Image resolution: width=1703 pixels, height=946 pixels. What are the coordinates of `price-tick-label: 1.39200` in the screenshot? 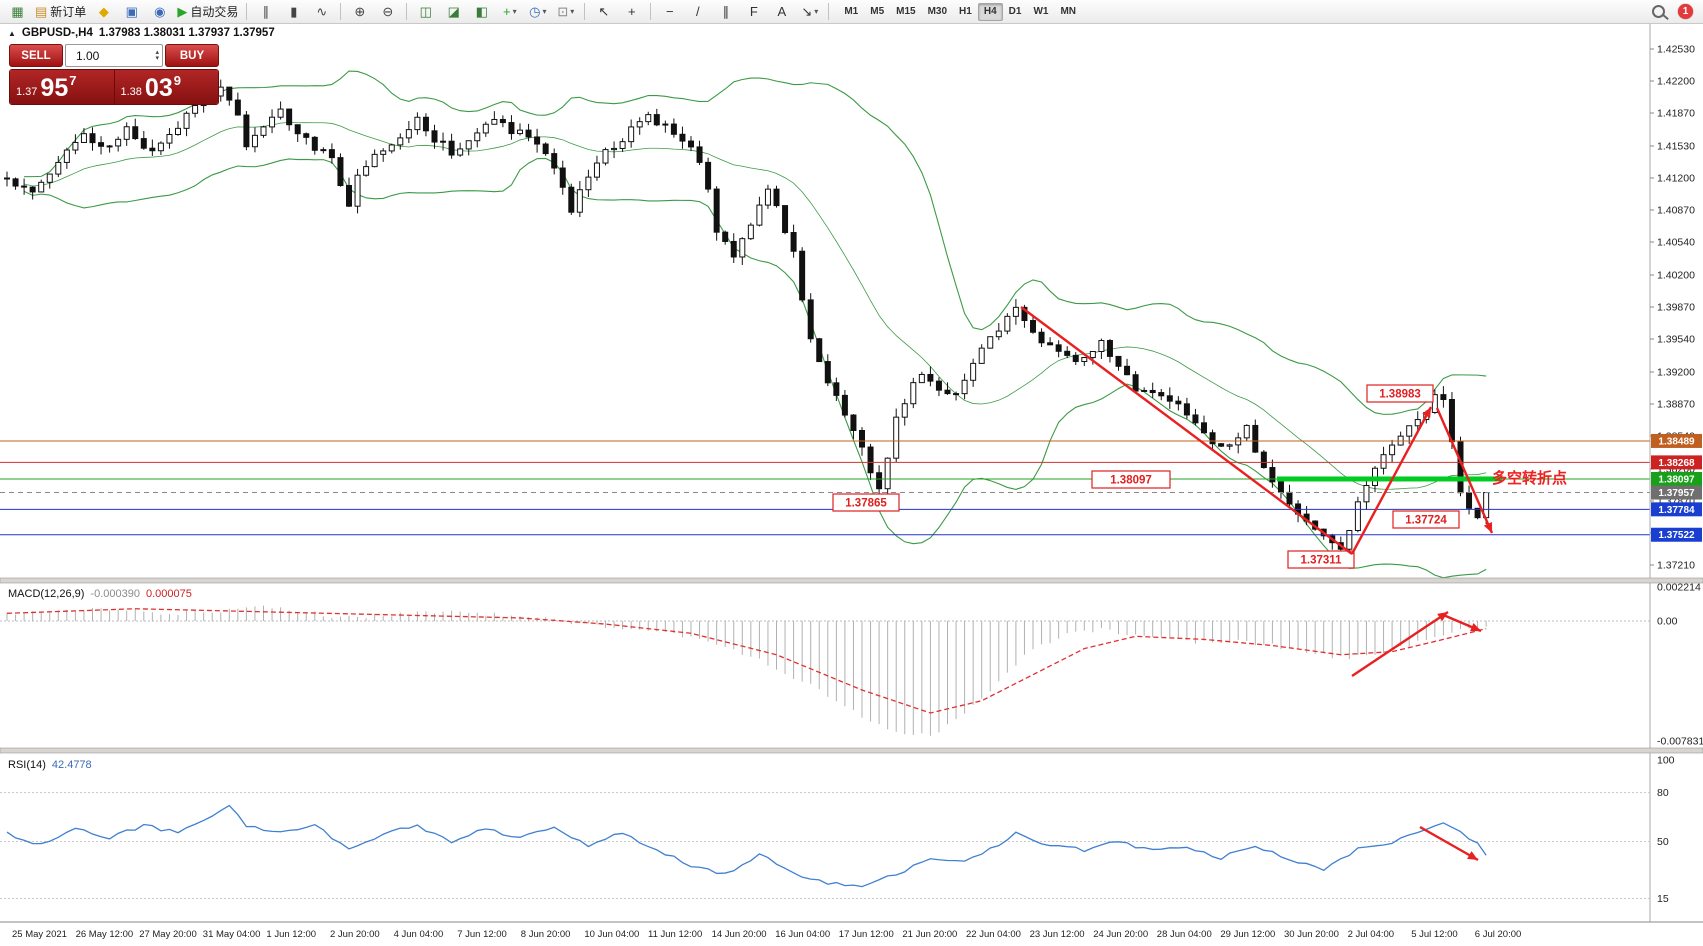 It's located at (1676, 372).